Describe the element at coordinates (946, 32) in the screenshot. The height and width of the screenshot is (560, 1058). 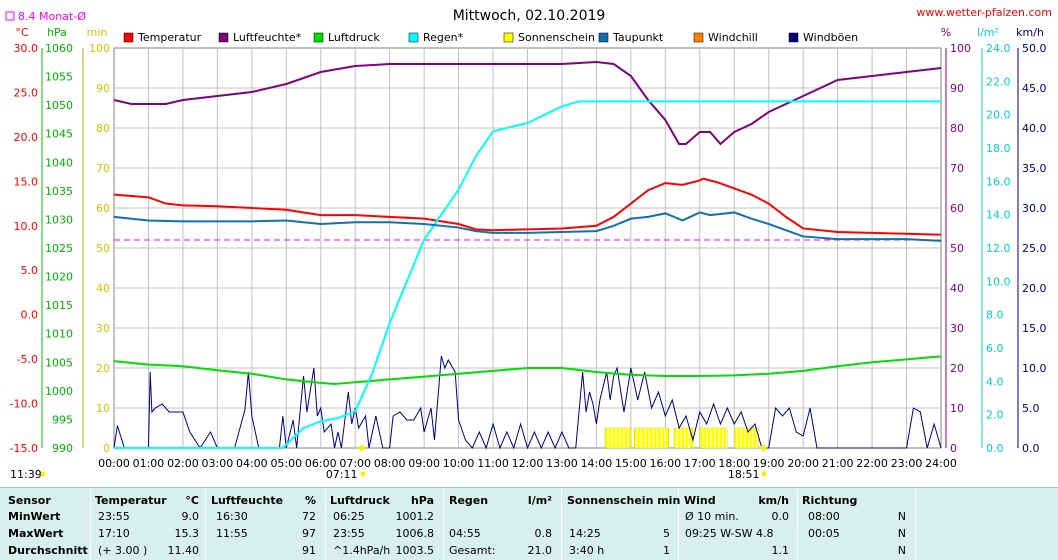
I see `axis-unit-label: %` at that location.